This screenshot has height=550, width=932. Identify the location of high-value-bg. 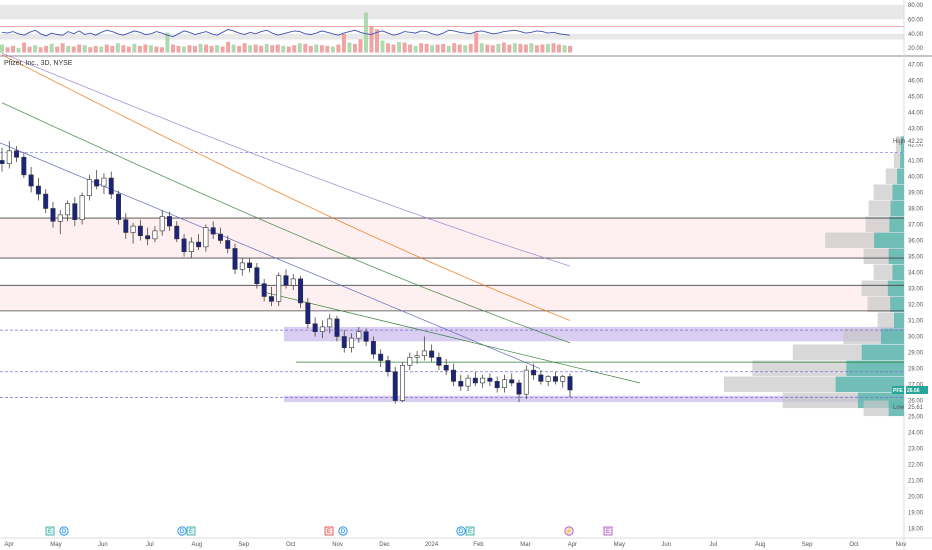
(916, 140).